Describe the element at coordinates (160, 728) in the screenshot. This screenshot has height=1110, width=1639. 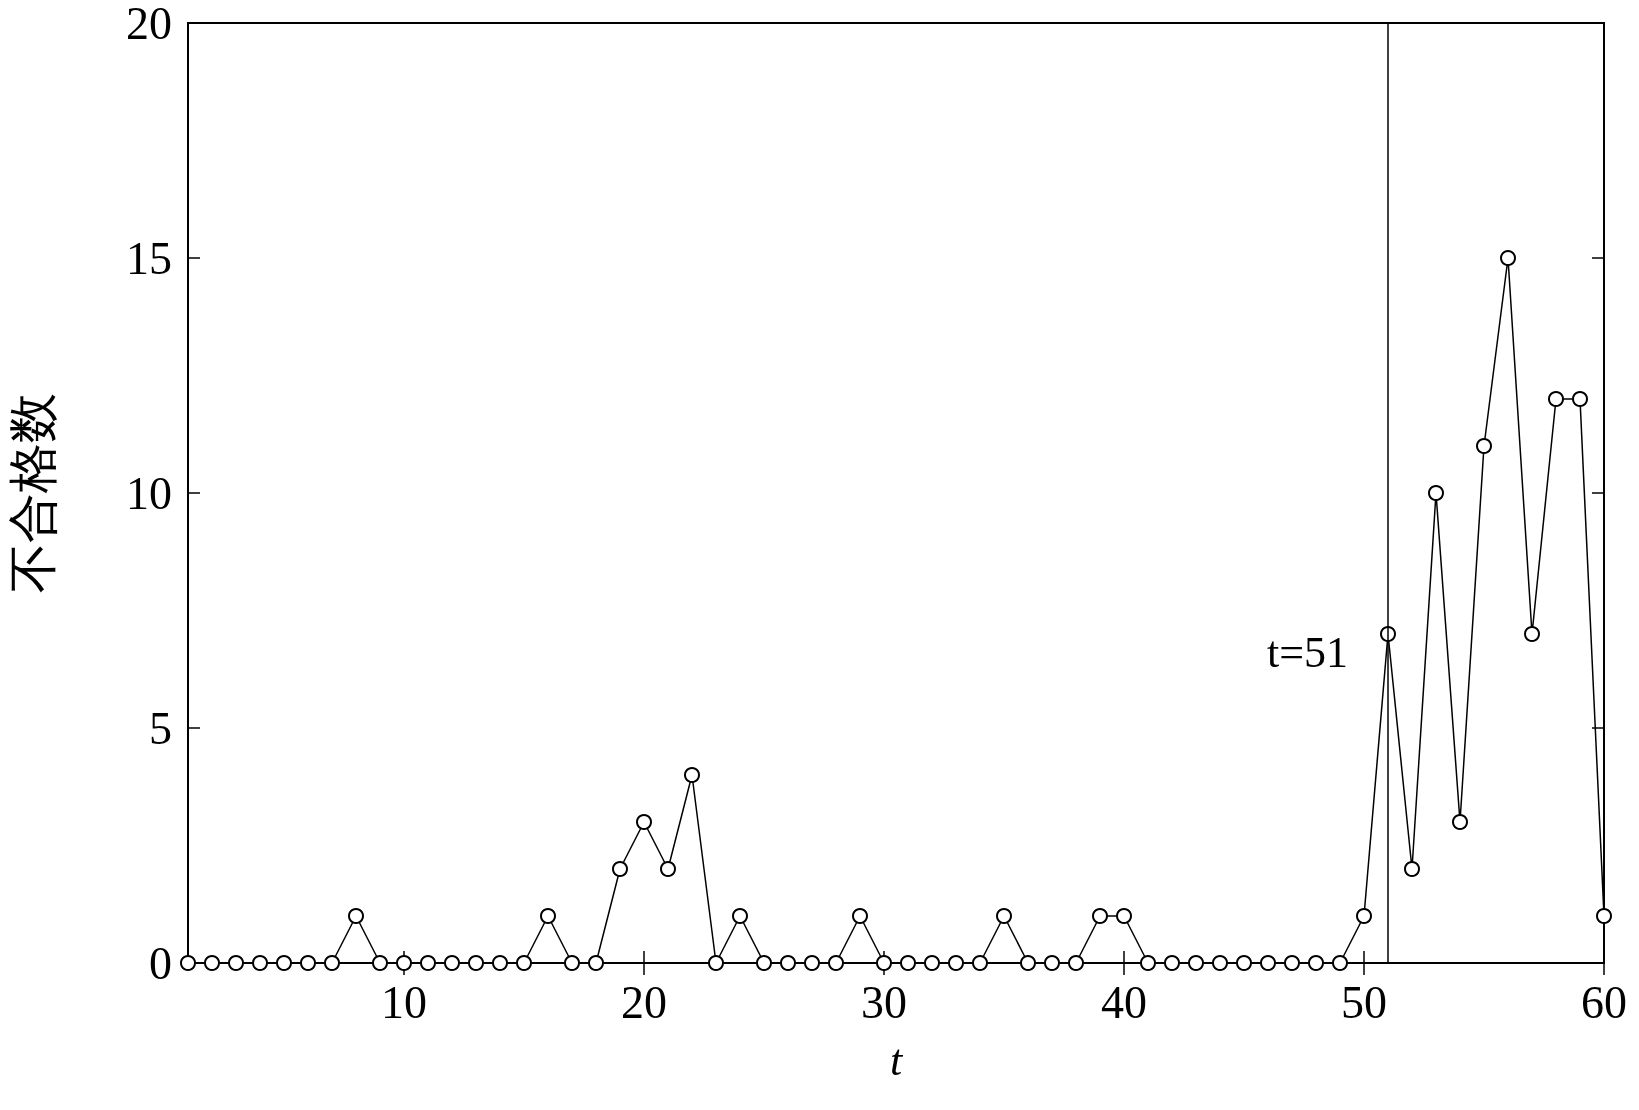
I see `y-tick-label: 5` at that location.